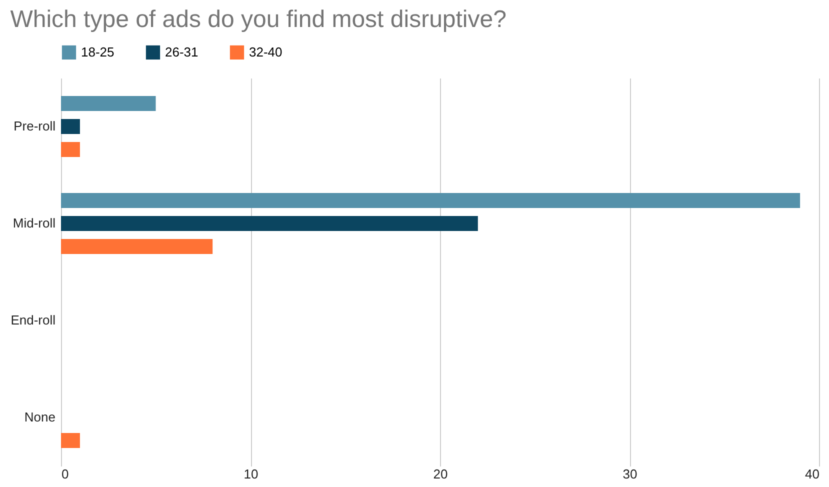 The image size is (829, 487). What do you see at coordinates (812, 474) in the screenshot?
I see `x-tick-label: 40` at bounding box center [812, 474].